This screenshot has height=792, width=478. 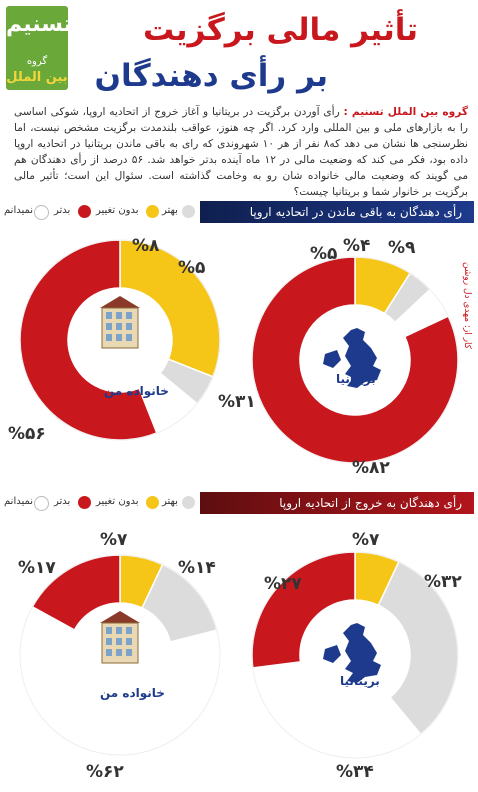 What do you see at coordinates (336, 710) in the screenshot?
I see `donut-slice-dont-know` at bounding box center [336, 710].